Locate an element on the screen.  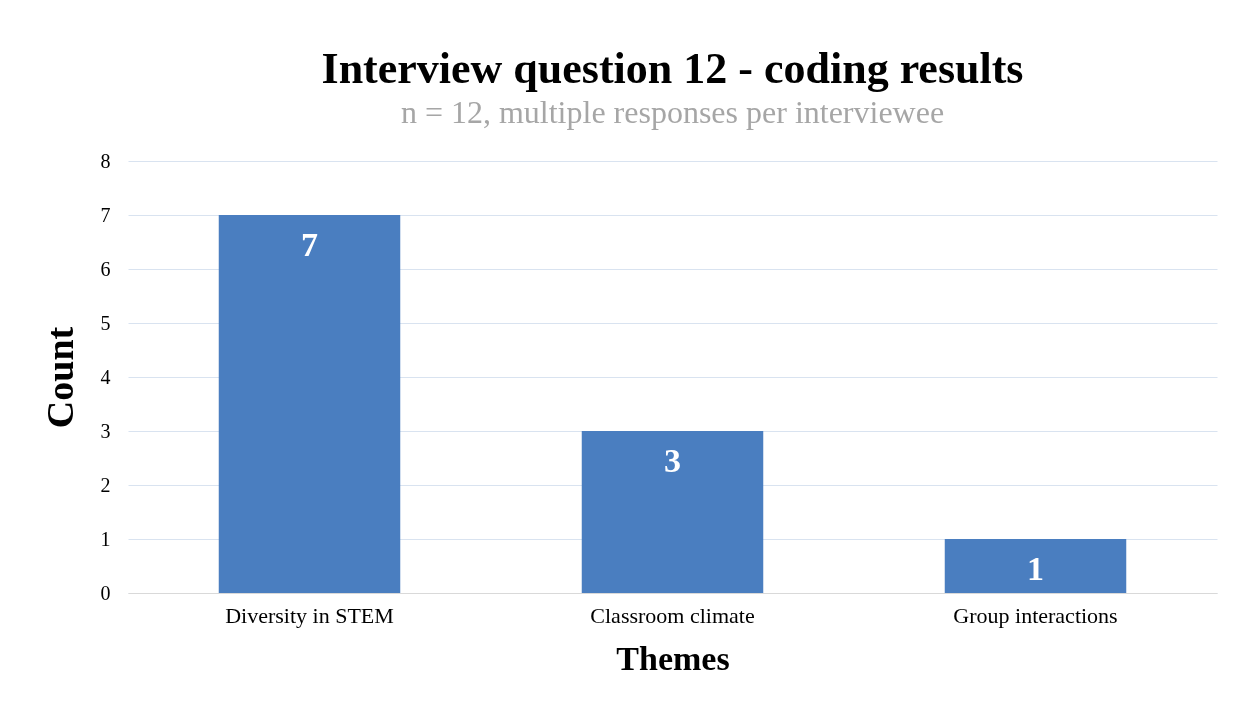
y-tick-label: 7 is located at coordinates (105, 214).